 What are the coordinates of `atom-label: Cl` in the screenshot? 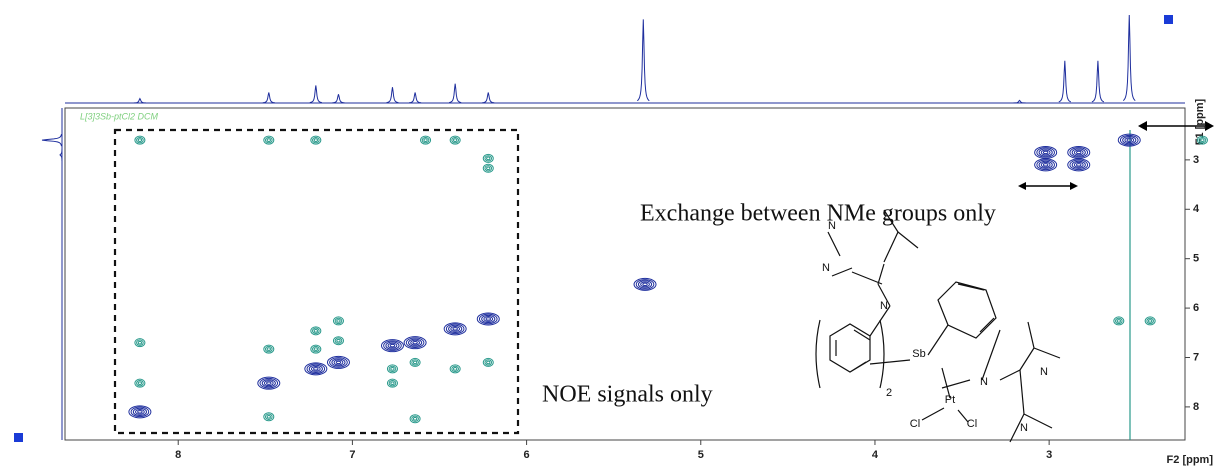 It's located at (972, 424).